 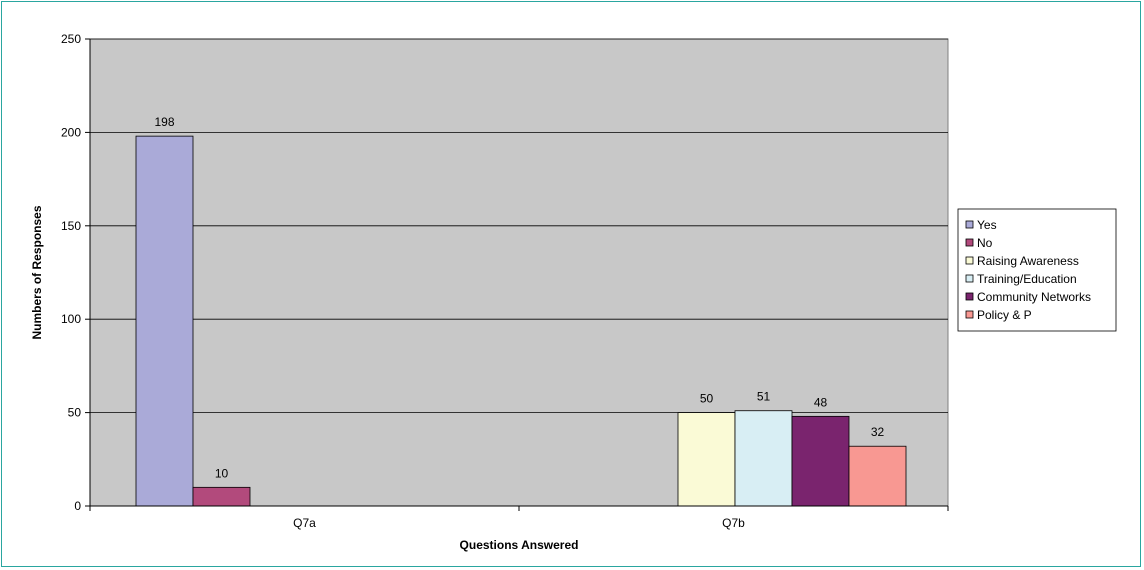 What do you see at coordinates (37, 272) in the screenshot?
I see `y-axis-title: Numbers of Responses` at bounding box center [37, 272].